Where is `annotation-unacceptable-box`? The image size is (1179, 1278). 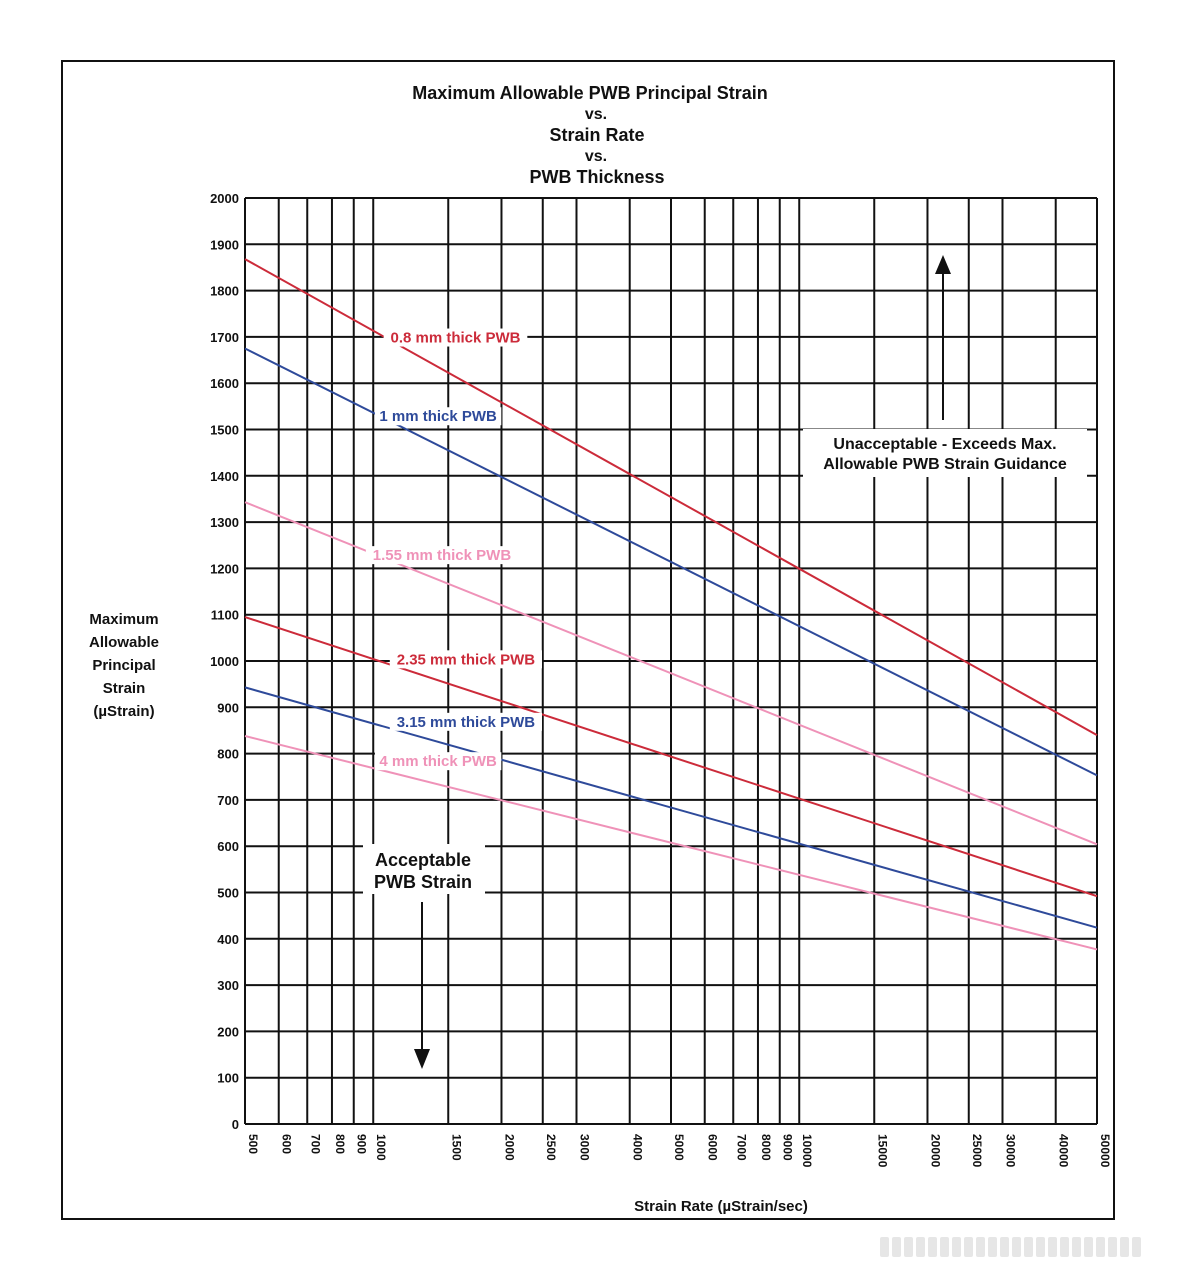 annotation-unacceptable-box is located at coordinates (945, 453).